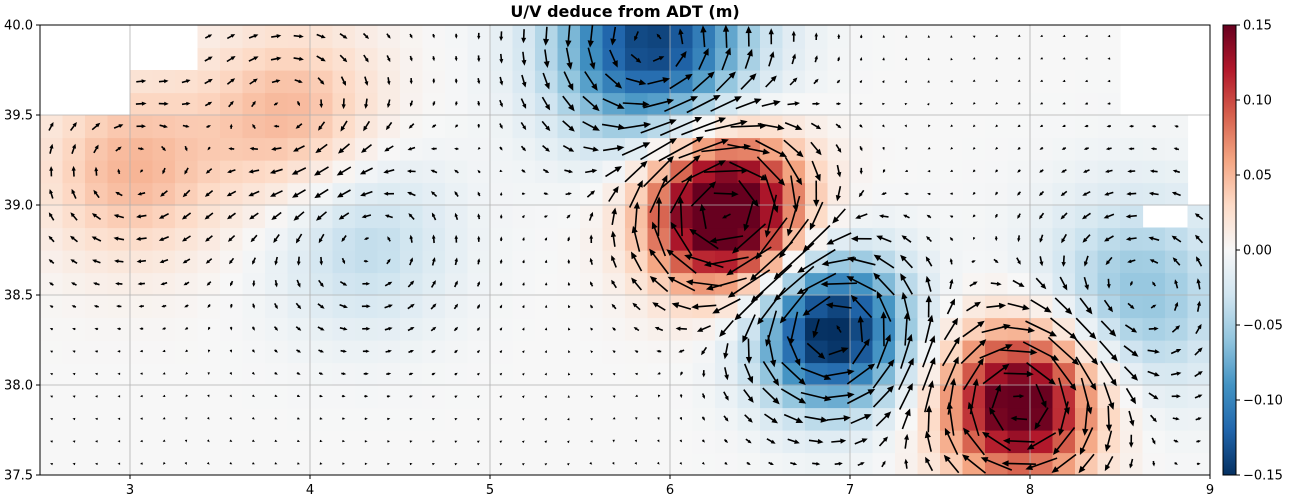 Image resolution: width=1300 pixels, height=500 pixels. What do you see at coordinates (1257, 251) in the screenshot?
I see `colorbar-tick-label: 0.00` at bounding box center [1257, 251].